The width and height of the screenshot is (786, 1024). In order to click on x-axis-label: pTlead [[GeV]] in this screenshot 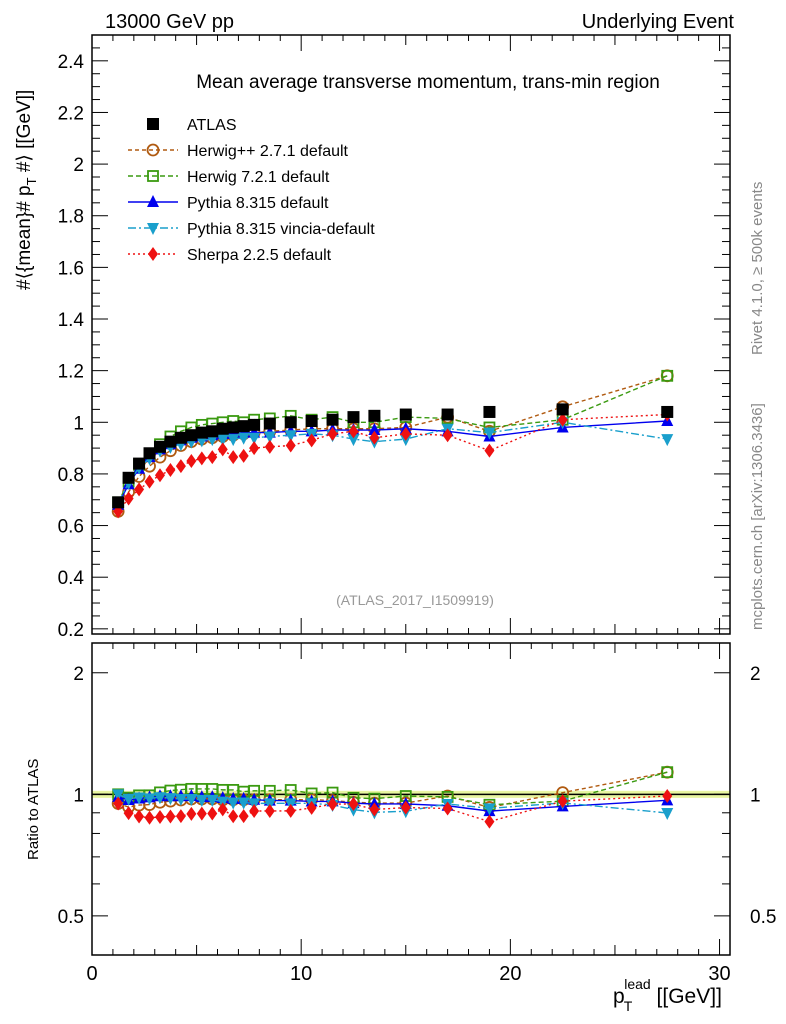, I will do `click(667, 995)`.